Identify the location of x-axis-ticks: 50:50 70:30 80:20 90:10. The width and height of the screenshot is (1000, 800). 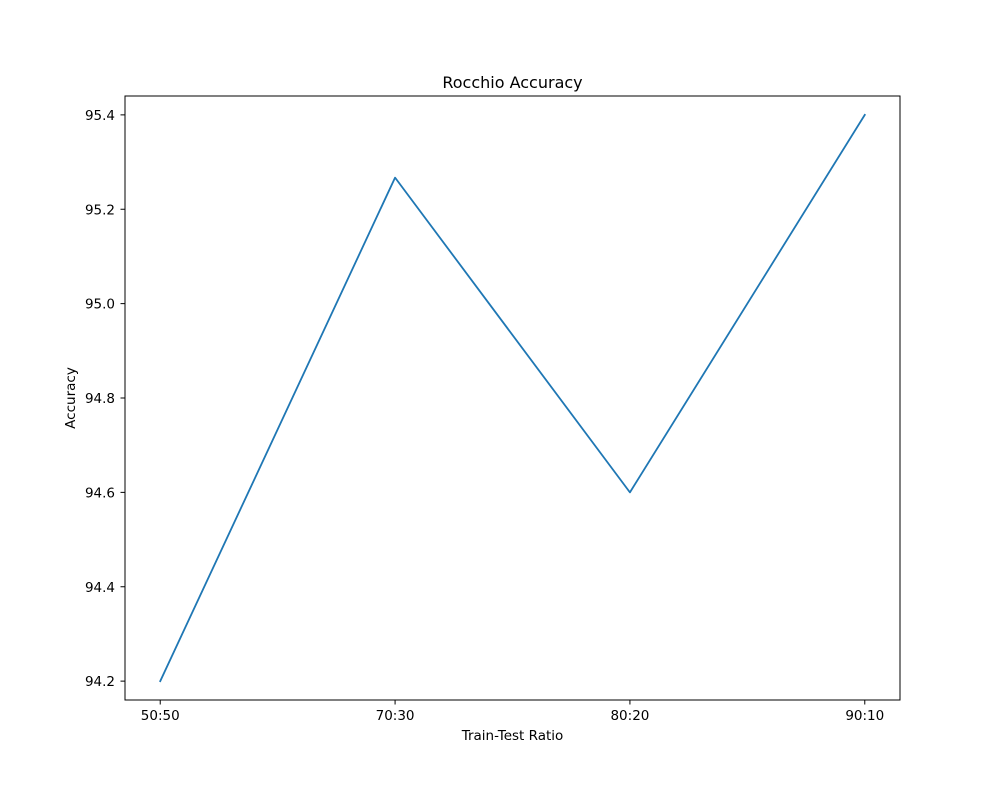
(512, 712).